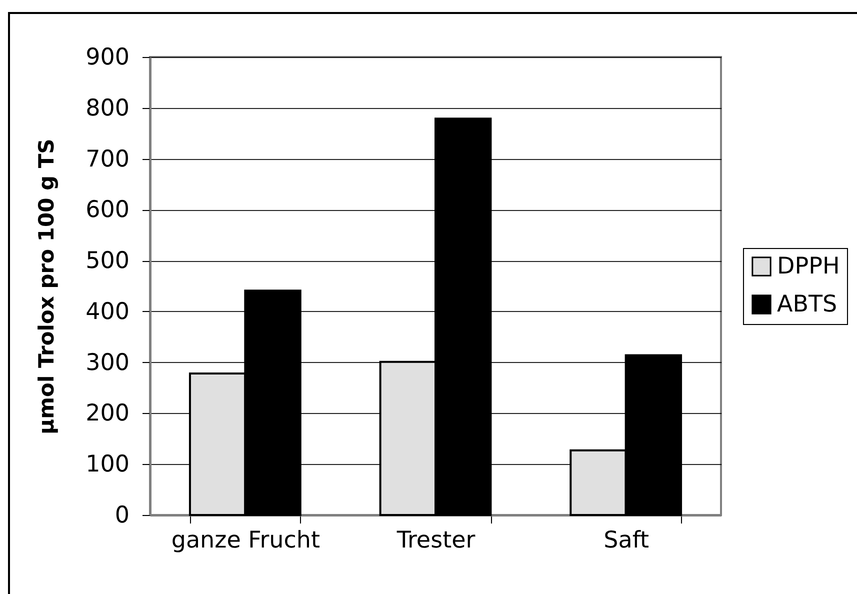  What do you see at coordinates (122, 515) in the screenshot?
I see `y-tick-label: 0` at bounding box center [122, 515].